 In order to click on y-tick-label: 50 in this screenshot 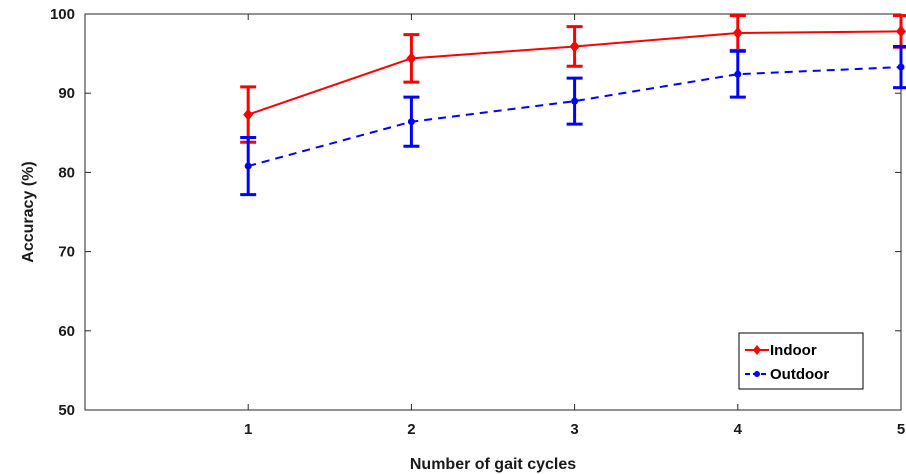, I will do `click(66, 410)`.